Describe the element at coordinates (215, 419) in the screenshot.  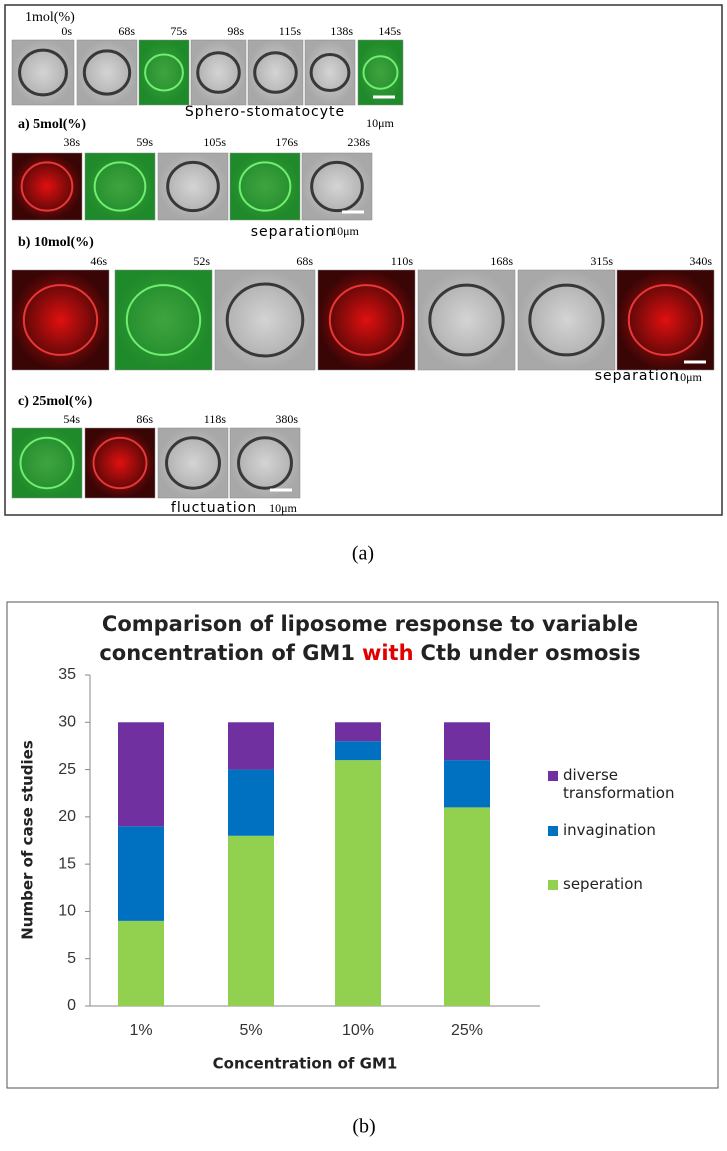
I see `time-label: 118s` at that location.